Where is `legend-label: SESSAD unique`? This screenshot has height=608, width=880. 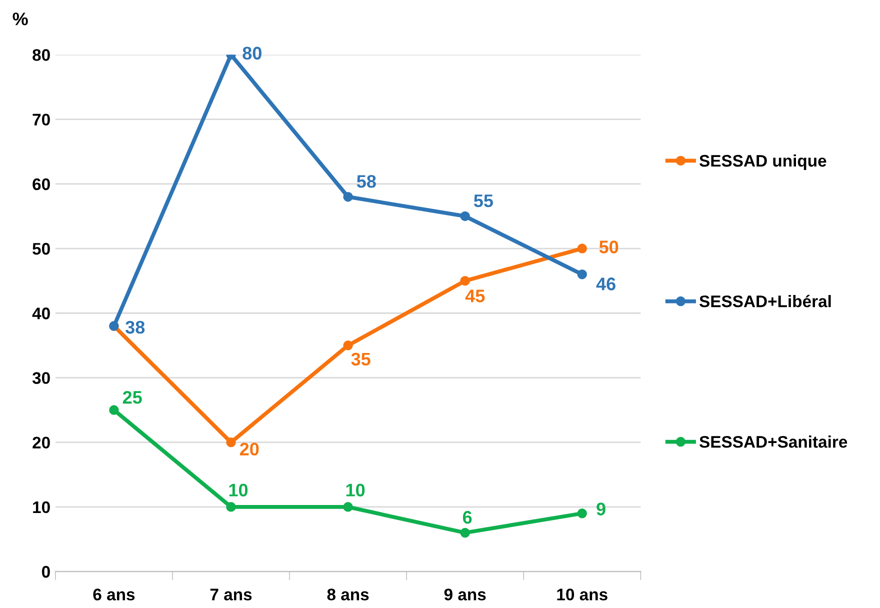
legend-label: SESSAD unique is located at coordinates (762, 162).